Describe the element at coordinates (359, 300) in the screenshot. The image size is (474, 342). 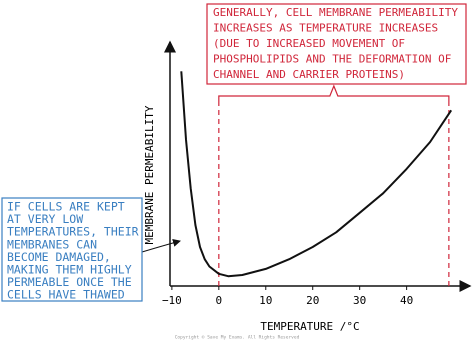
I see `x-tick-label: 30` at that location.